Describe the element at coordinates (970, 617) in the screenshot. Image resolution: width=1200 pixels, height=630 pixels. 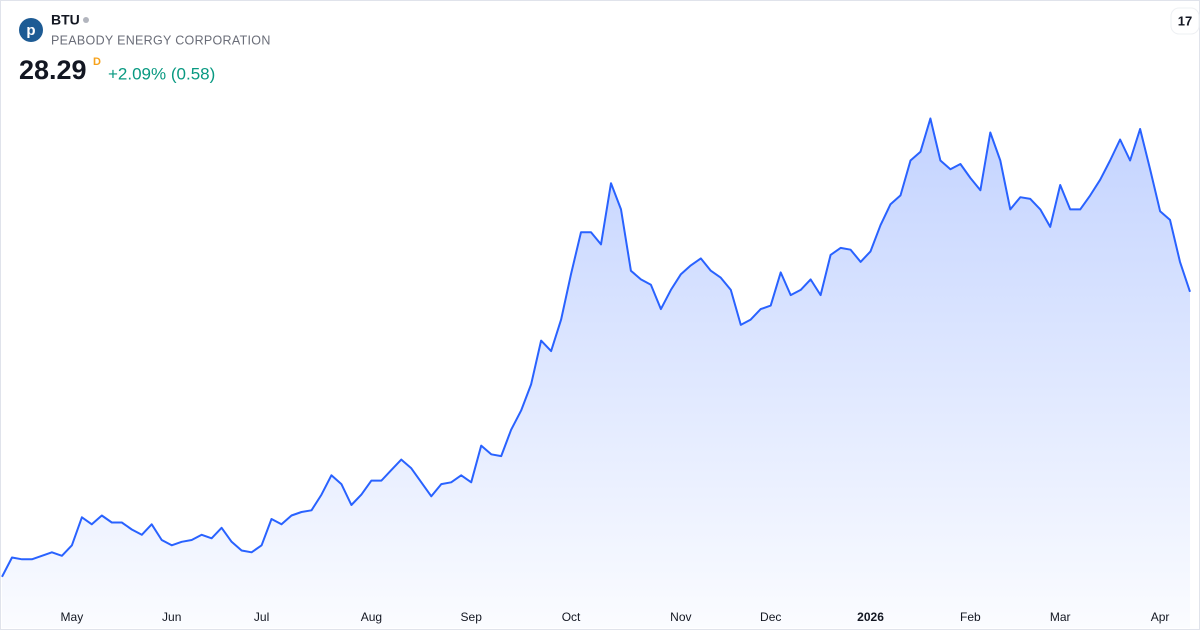
I see `x-tick-label: Feb` at that location.